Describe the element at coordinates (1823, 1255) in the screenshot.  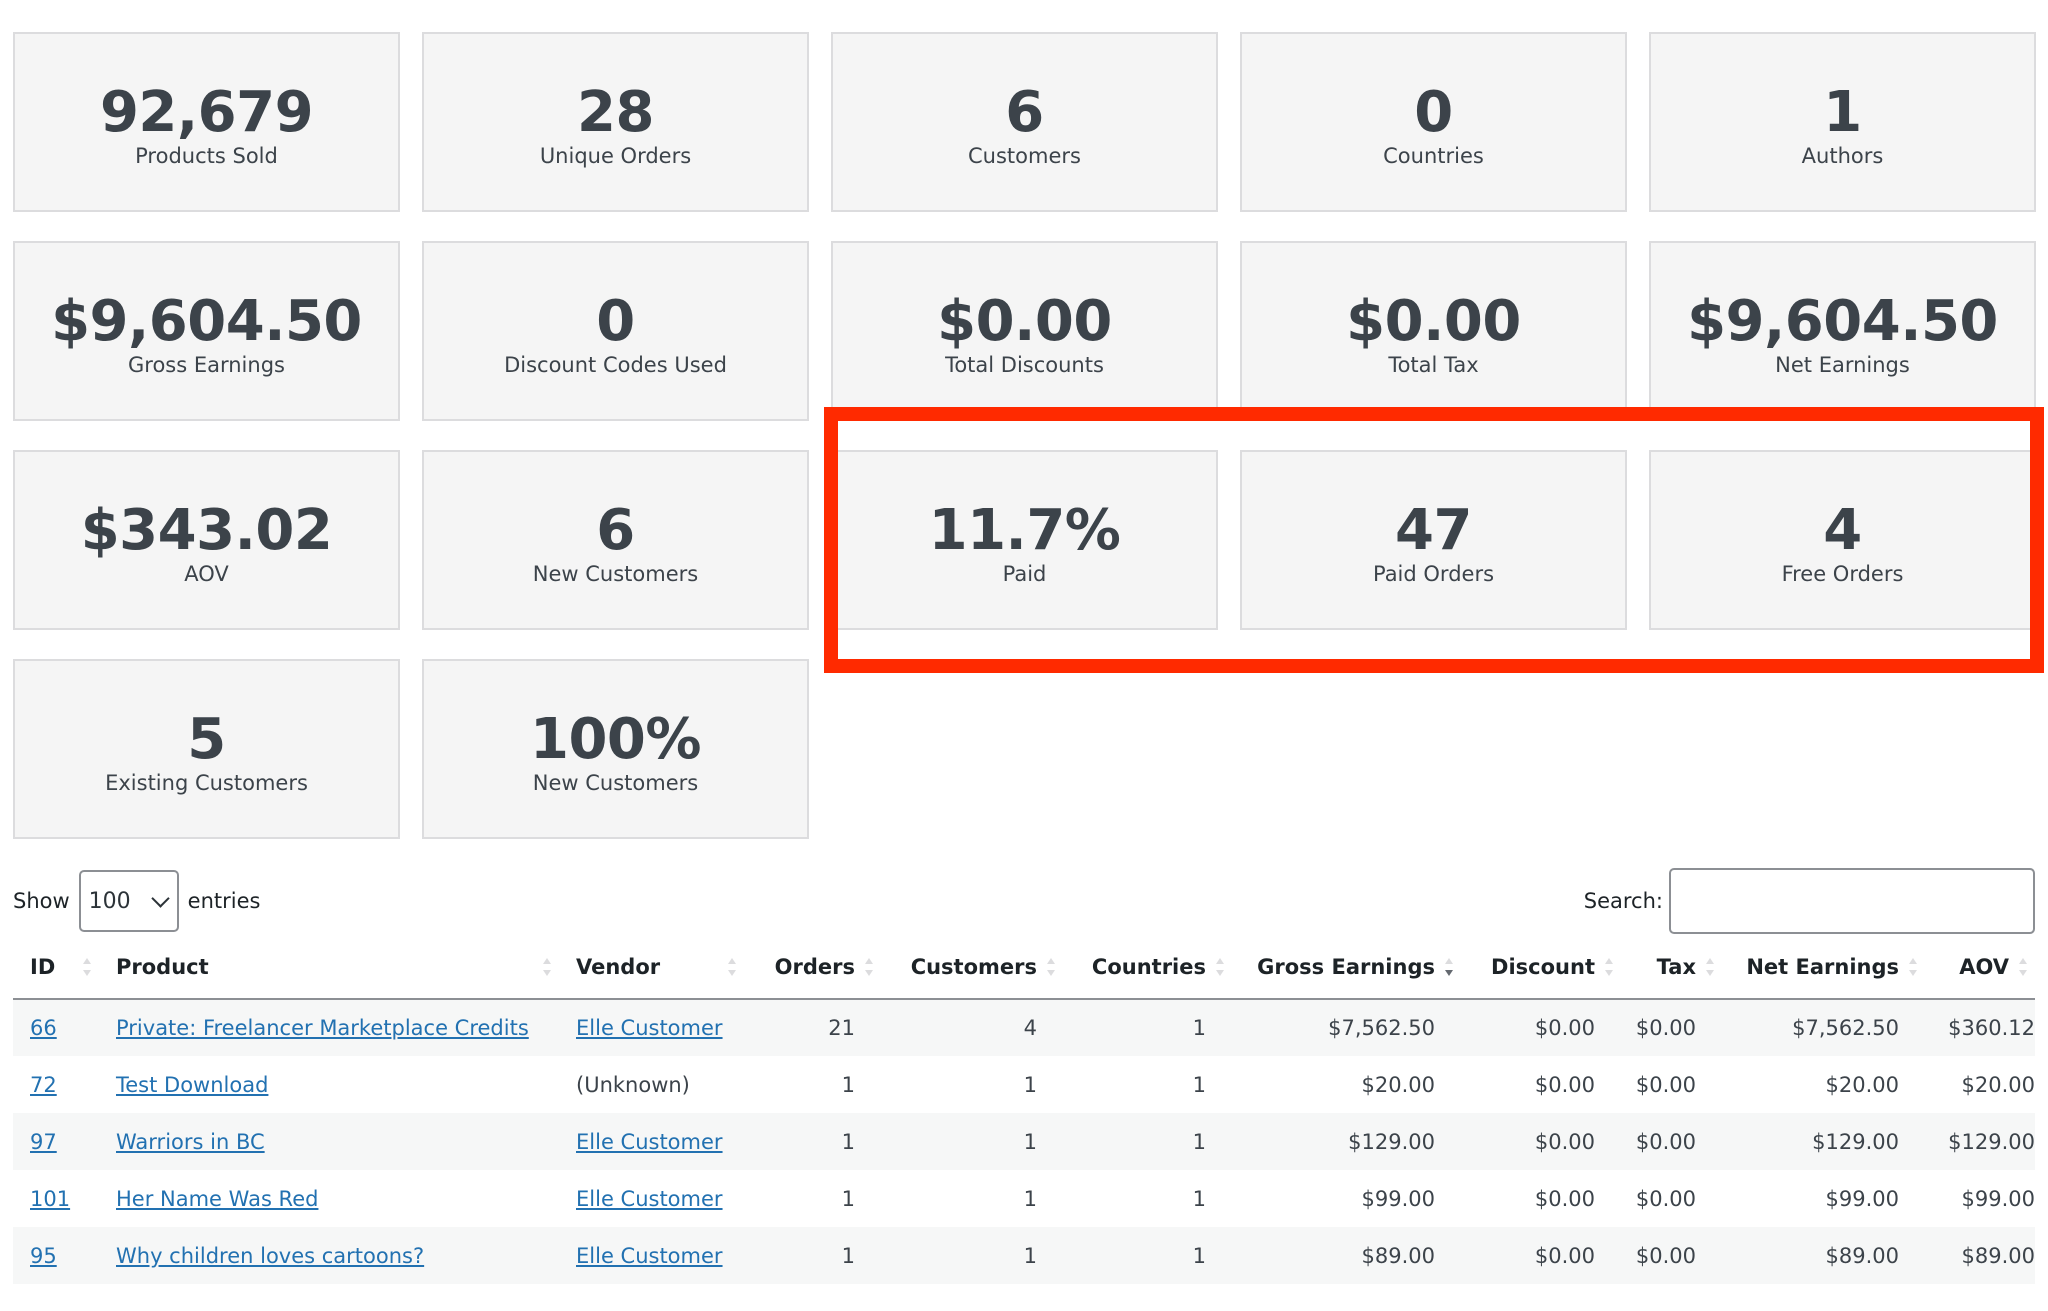
I see `cell-net-earnings: $89.00` at that location.